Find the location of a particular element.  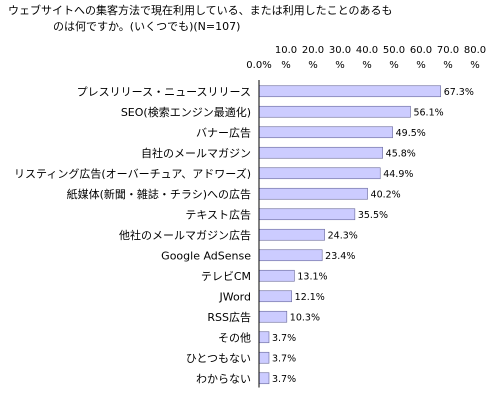

x-tick-label-bottom-3: % is located at coordinates (340, 65).